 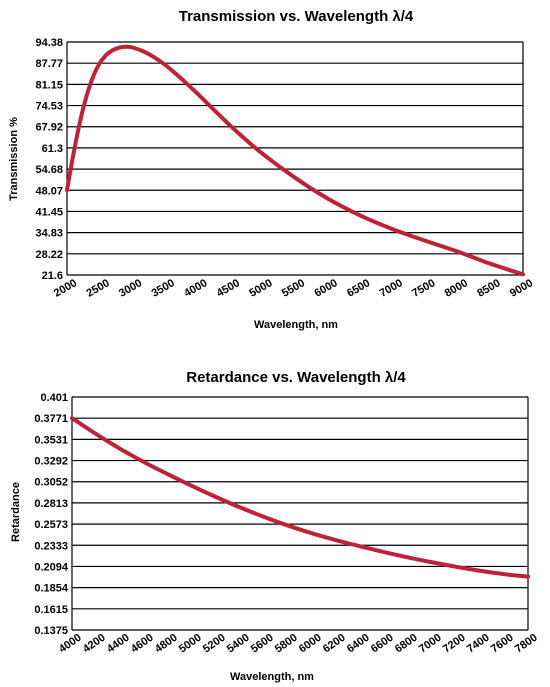 What do you see at coordinates (16, 512) in the screenshot?
I see `y-axis-label: Retardance` at bounding box center [16, 512].